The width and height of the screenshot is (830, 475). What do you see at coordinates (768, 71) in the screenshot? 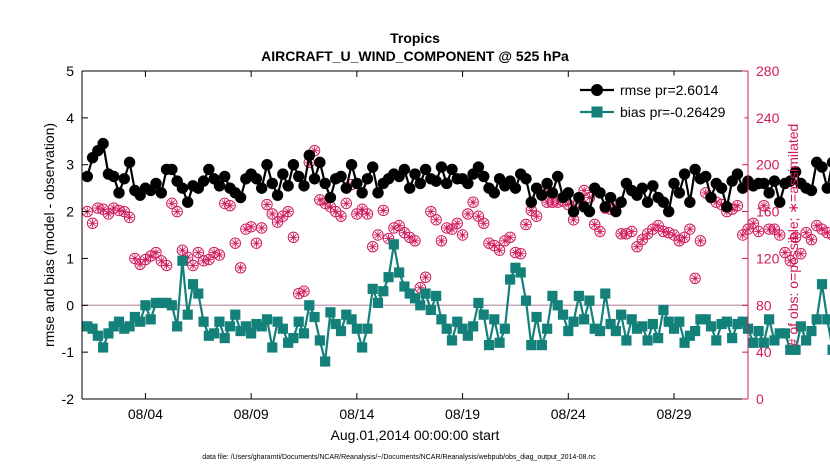
I see `y-tick-label-right: 280` at bounding box center [768, 71].